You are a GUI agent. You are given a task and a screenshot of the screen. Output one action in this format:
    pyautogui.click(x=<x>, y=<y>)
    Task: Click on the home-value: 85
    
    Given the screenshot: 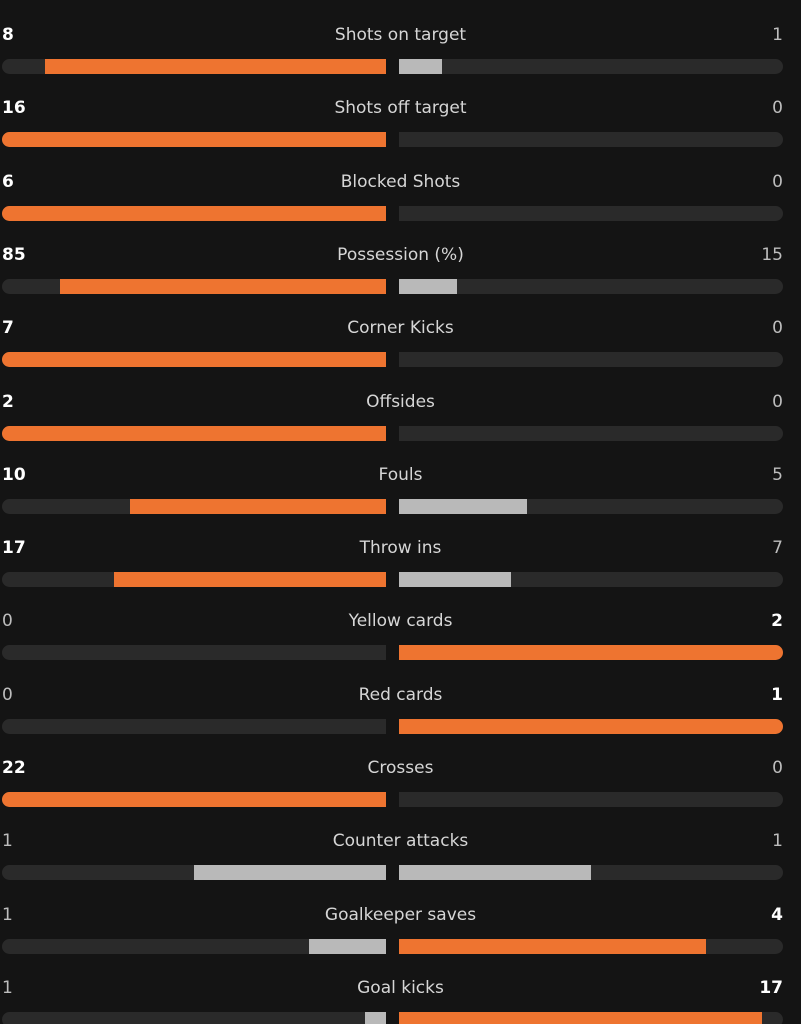 What is the action you would take?
    pyautogui.click(x=14, y=254)
    